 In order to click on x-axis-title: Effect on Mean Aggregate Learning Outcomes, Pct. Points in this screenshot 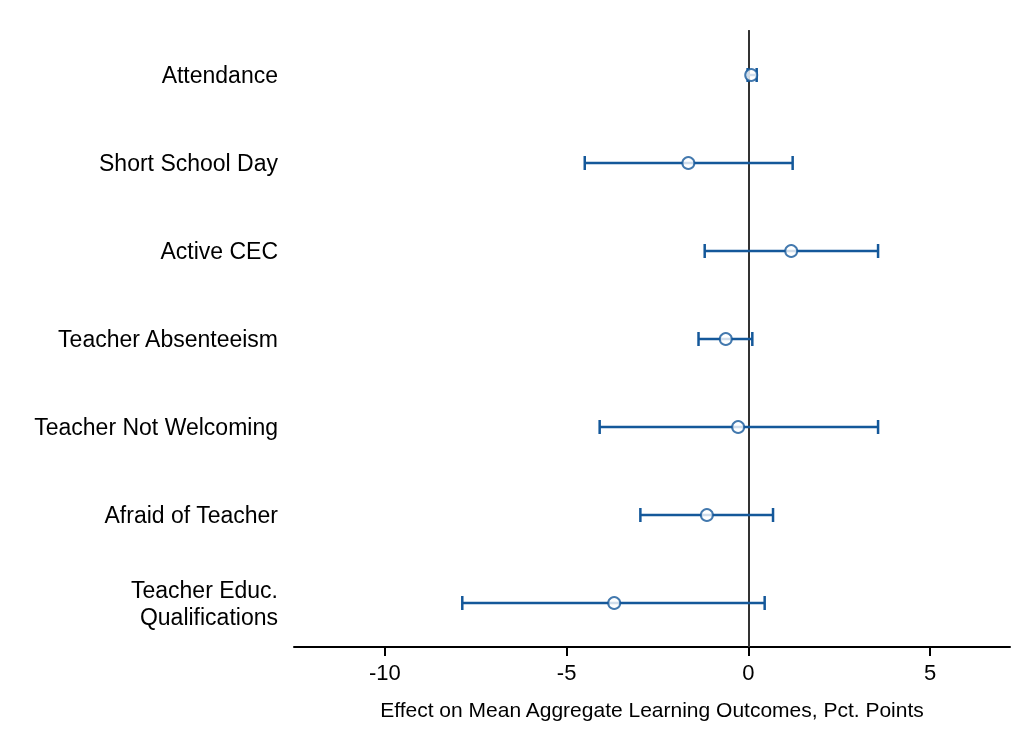, I will do `click(652, 709)`.